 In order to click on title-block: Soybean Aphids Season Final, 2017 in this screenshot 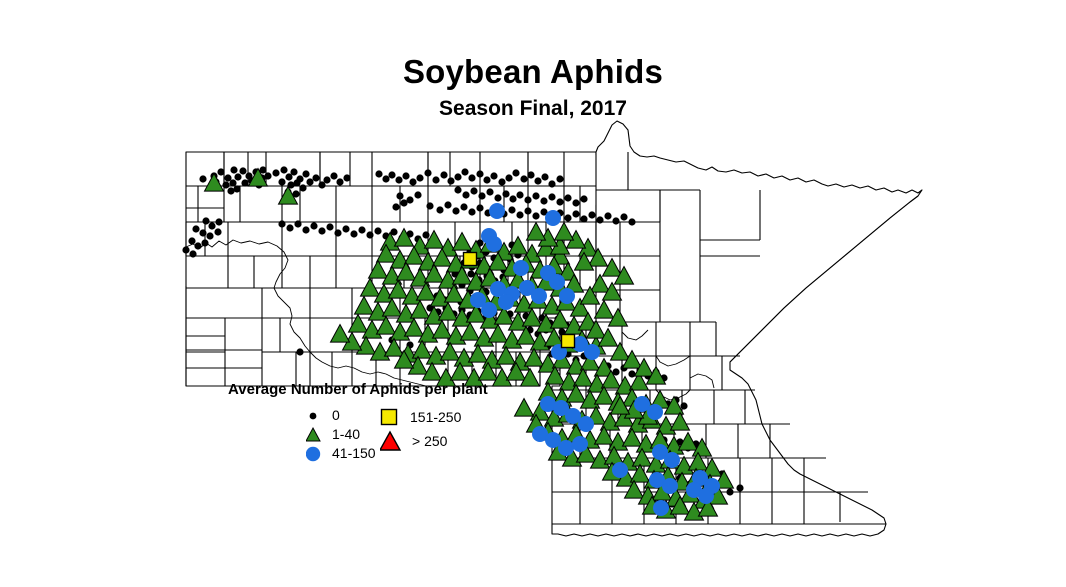, I will do `click(533, 88)`.